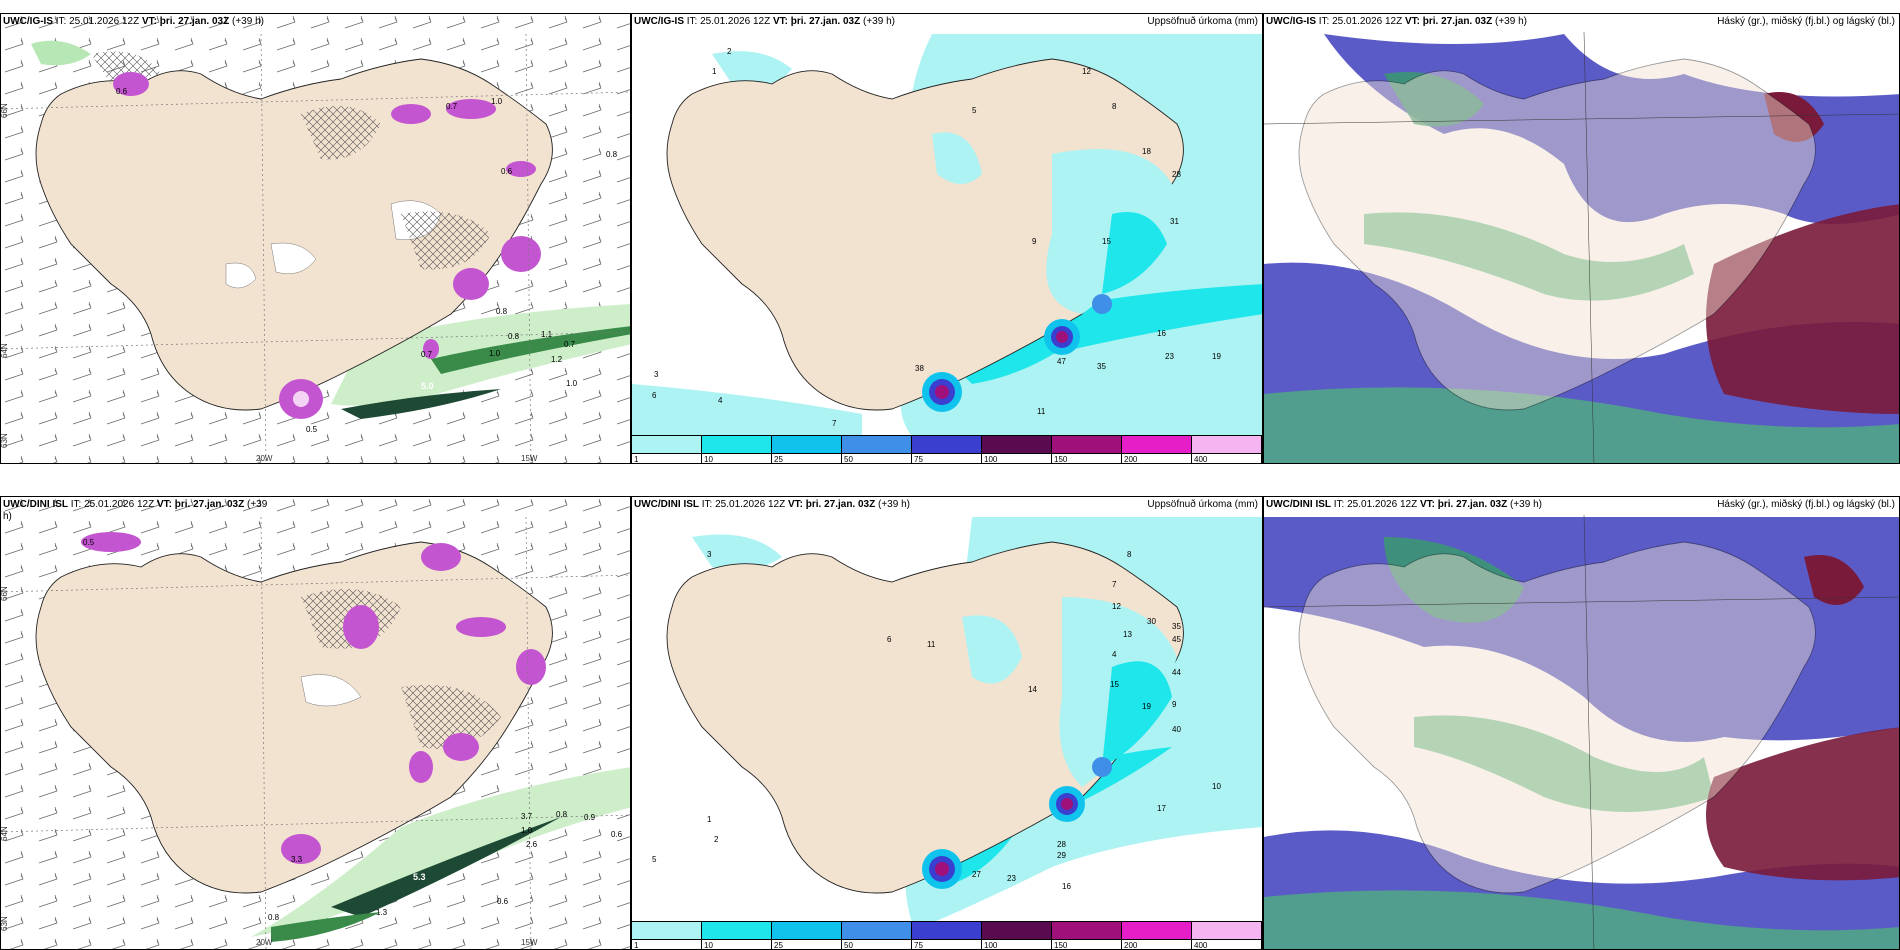  What do you see at coordinates (1127, 634) in the screenshot?
I see `value-label: 13` at bounding box center [1127, 634].